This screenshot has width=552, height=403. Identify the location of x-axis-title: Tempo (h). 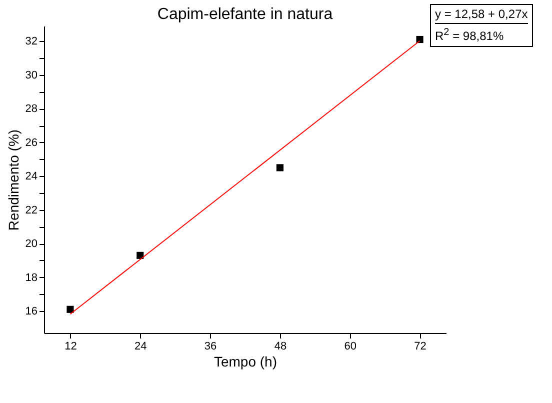
(246, 362).